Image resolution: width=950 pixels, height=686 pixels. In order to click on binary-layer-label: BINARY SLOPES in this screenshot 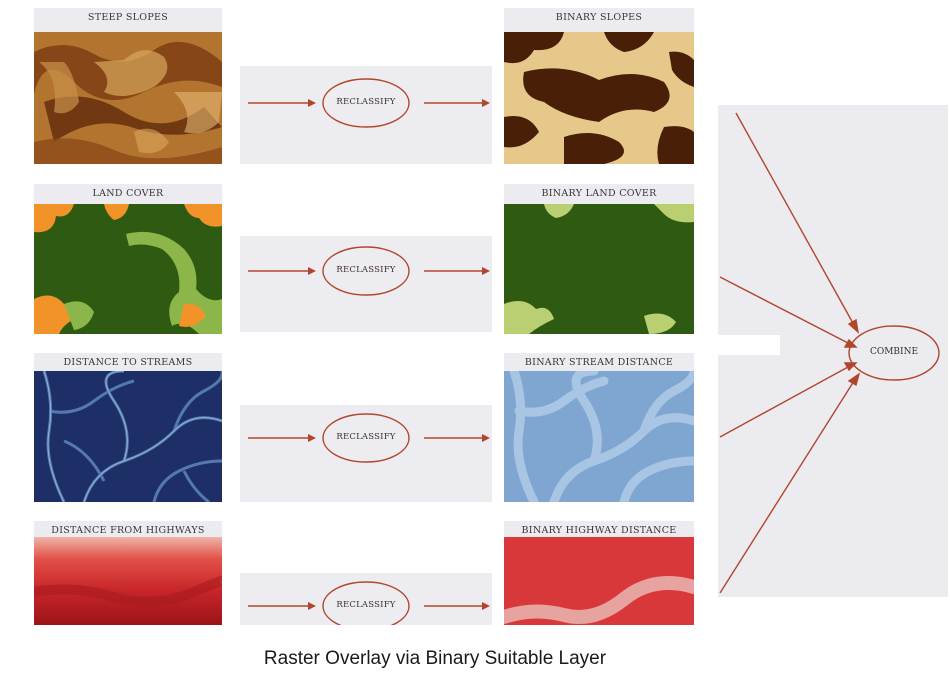, I will do `click(599, 17)`.